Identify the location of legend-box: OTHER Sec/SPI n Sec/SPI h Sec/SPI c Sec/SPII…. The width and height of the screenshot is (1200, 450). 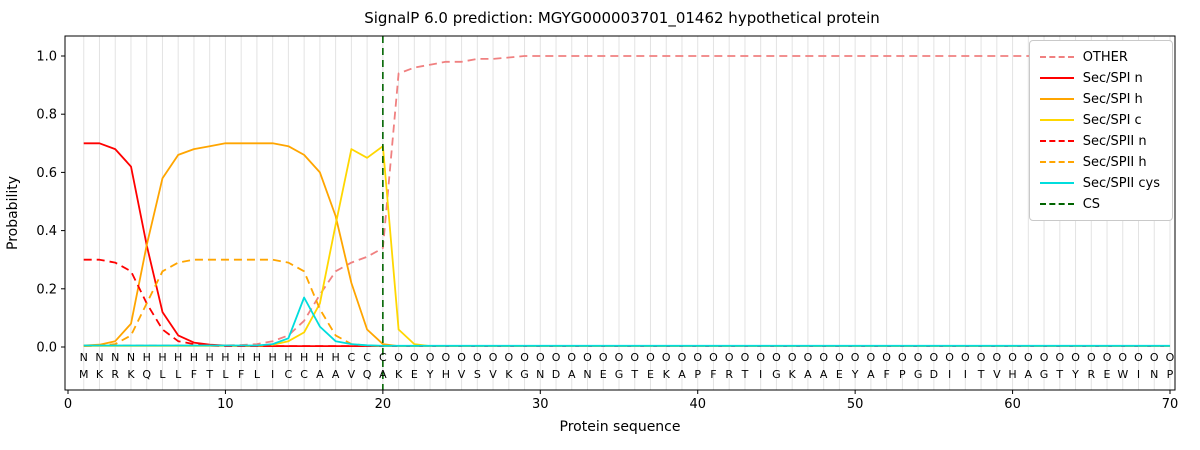
(1100, 130).